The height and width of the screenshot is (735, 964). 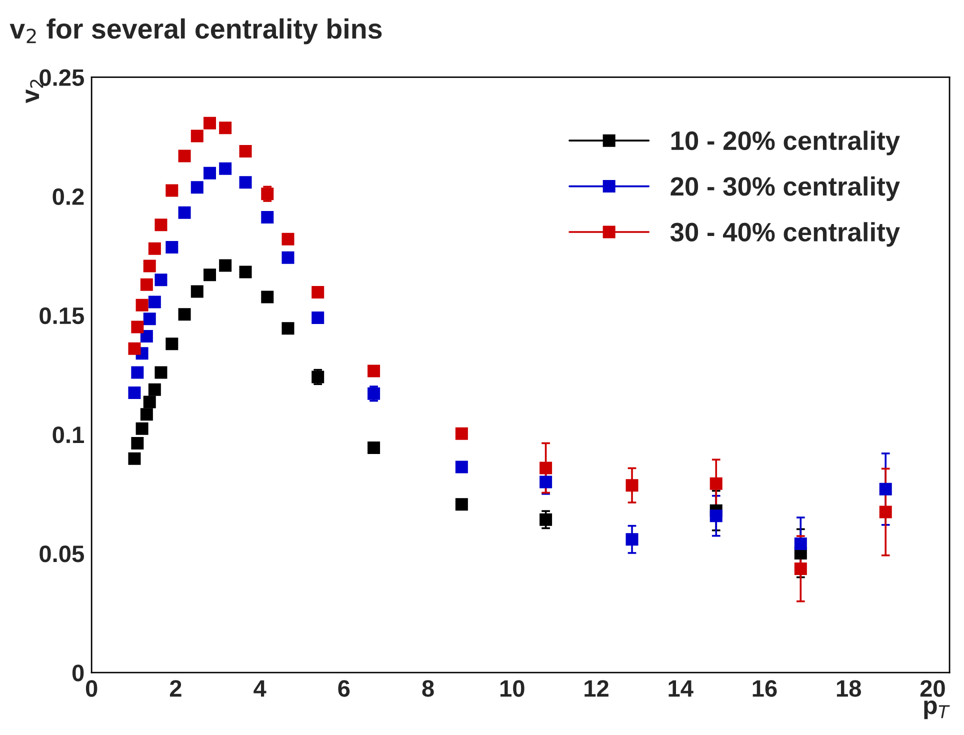 I want to click on y-tick-label: 0.1, so click(x=68, y=435).